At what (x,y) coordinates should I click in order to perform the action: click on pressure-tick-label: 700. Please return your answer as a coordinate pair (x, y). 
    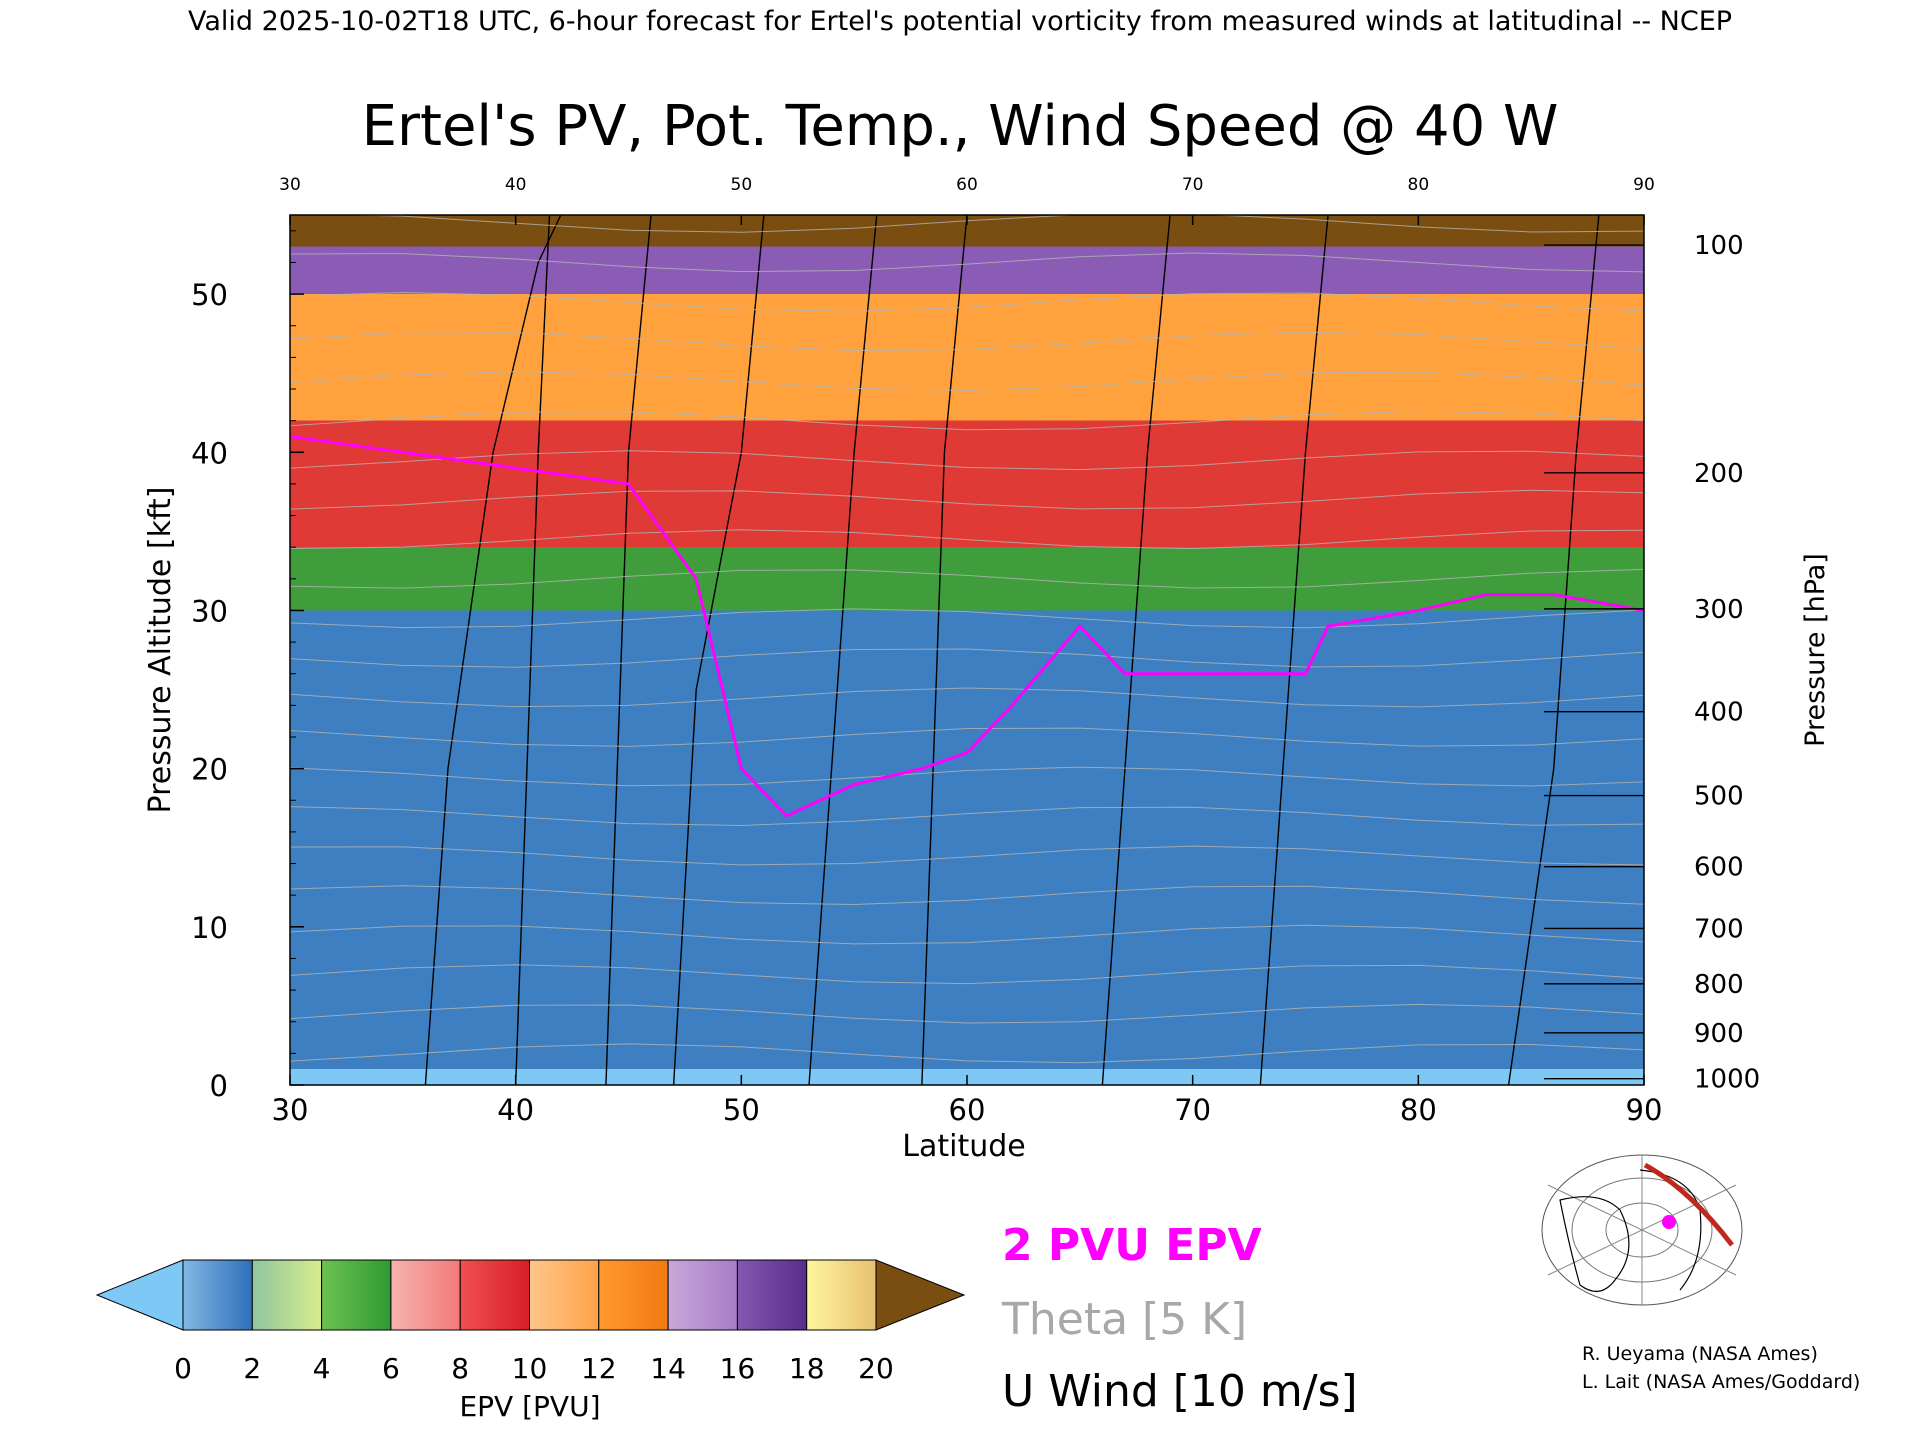
    Looking at the image, I should click on (1719, 929).